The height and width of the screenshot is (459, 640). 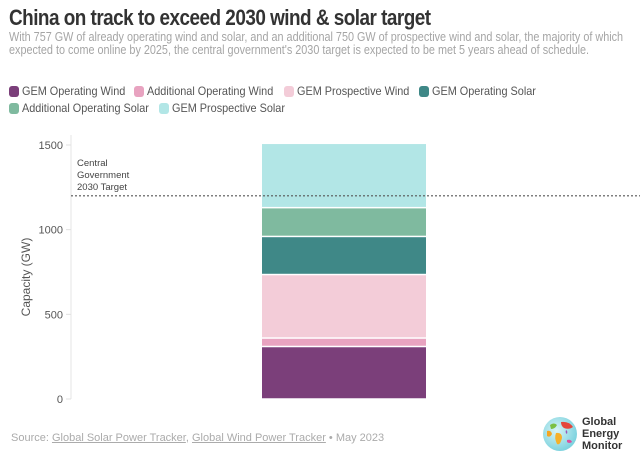 What do you see at coordinates (483, 91) in the screenshot?
I see `legend-label: GEM Operating Solar` at bounding box center [483, 91].